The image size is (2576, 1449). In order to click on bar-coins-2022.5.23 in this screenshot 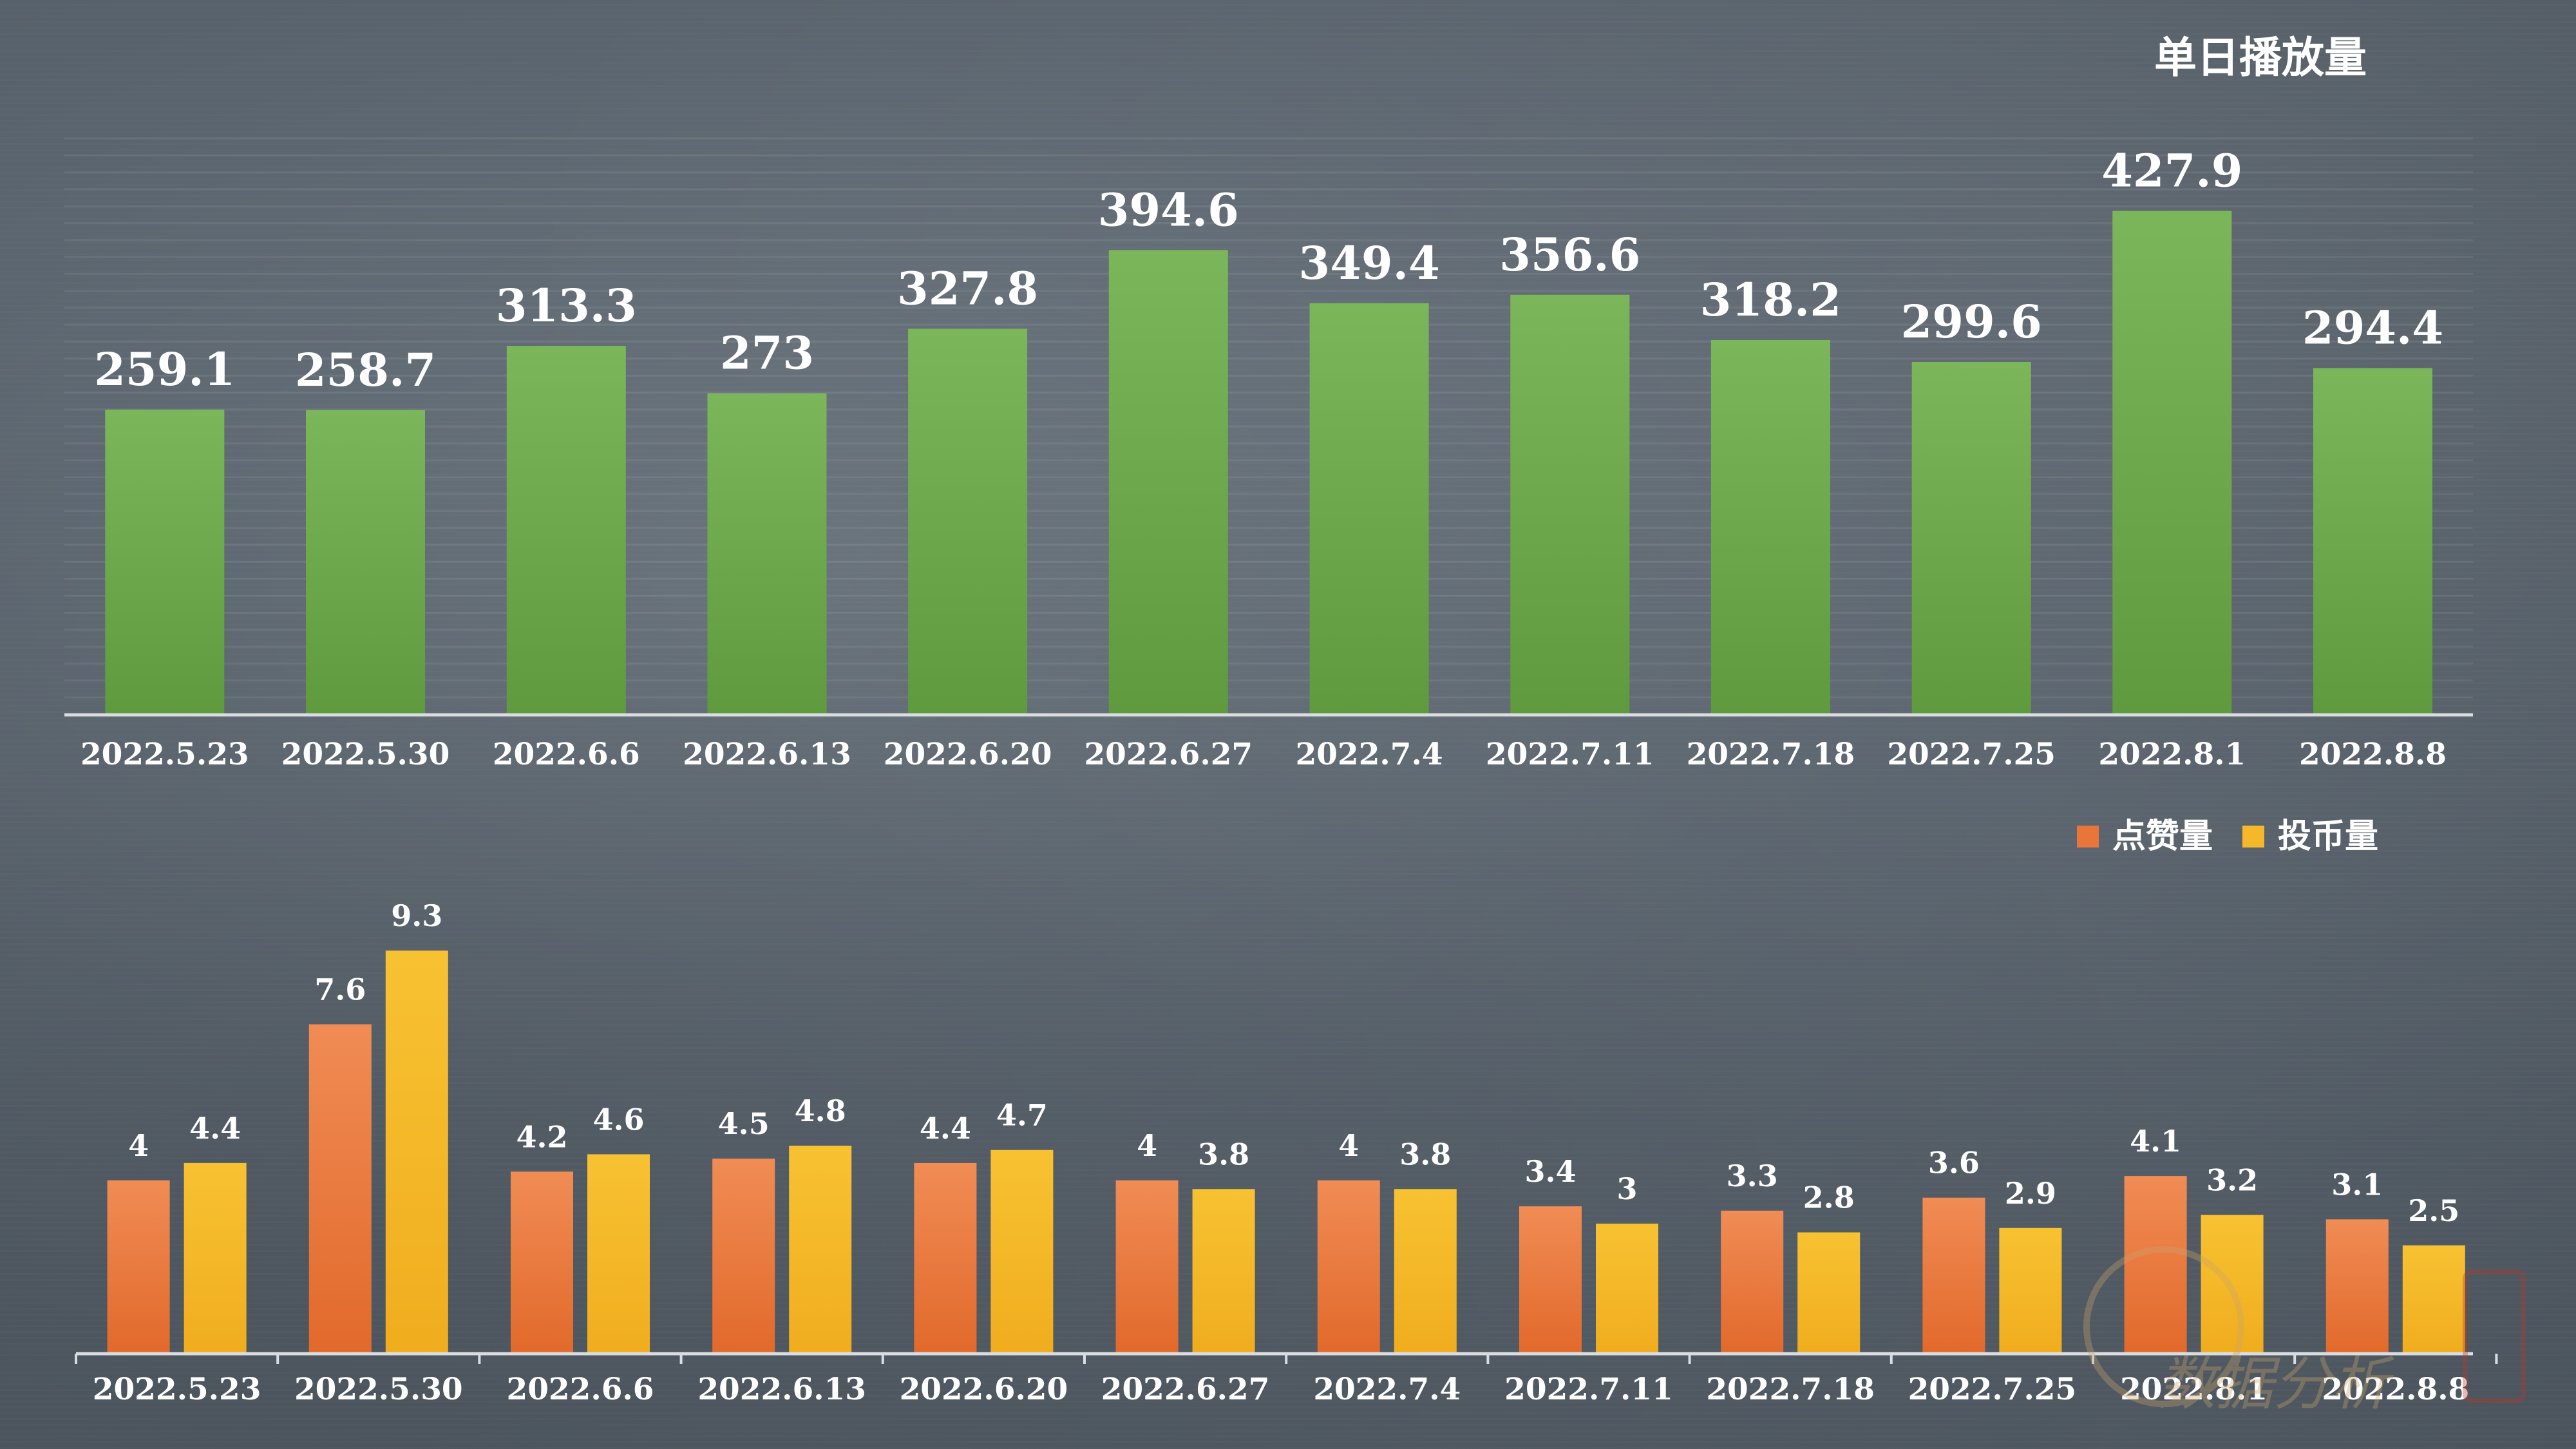, I will do `click(215, 1258)`.